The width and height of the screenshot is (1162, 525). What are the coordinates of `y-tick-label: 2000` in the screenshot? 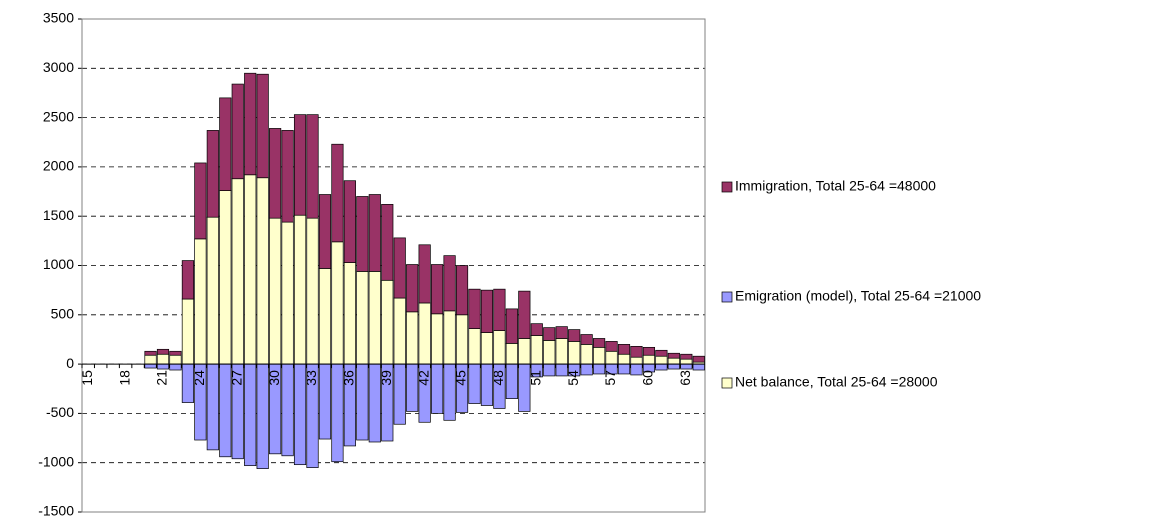 It's located at (58, 166).